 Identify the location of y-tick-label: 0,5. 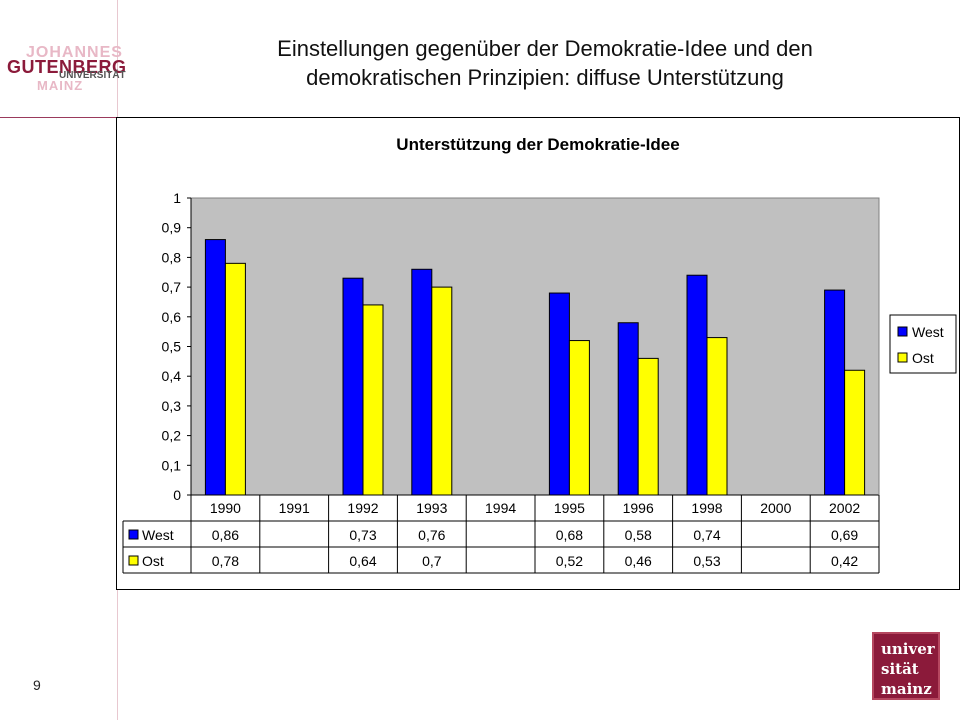
(172, 347).